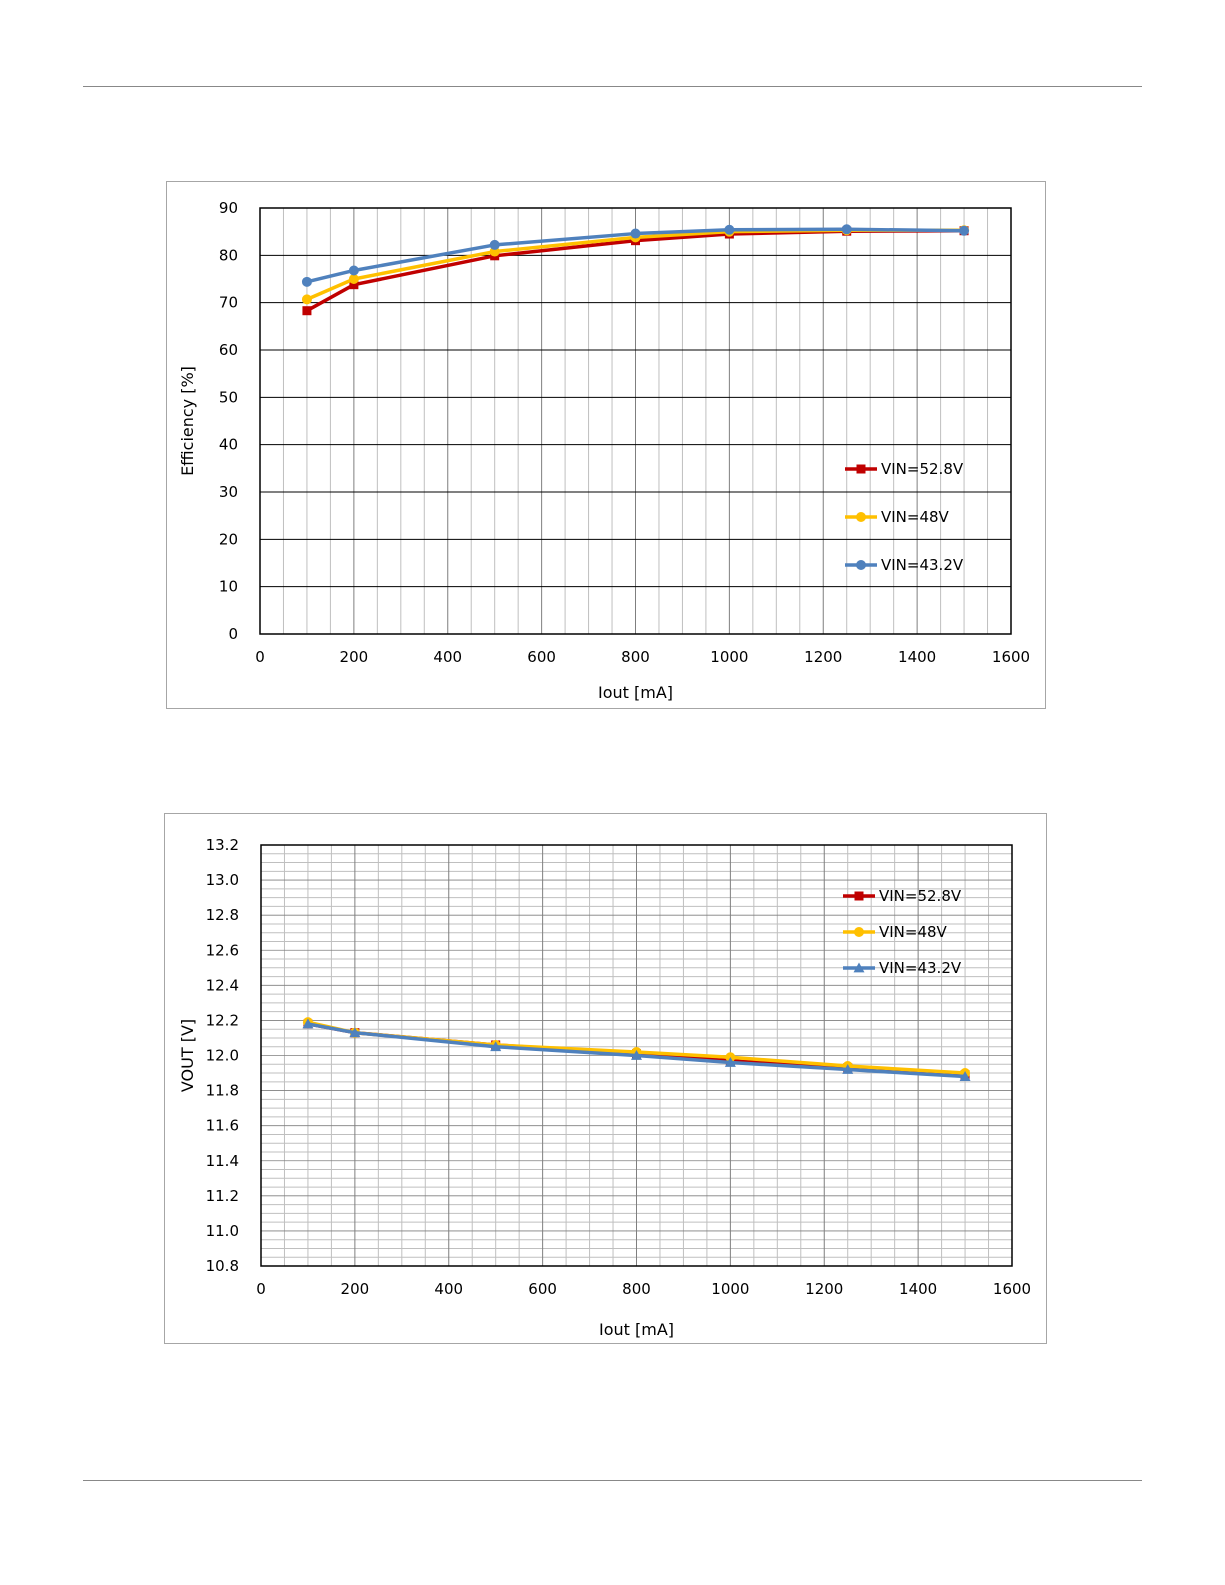 The height and width of the screenshot is (1585, 1225). What do you see at coordinates (222, 1231) in the screenshot?
I see `y-tick-label: 11.0` at bounding box center [222, 1231].